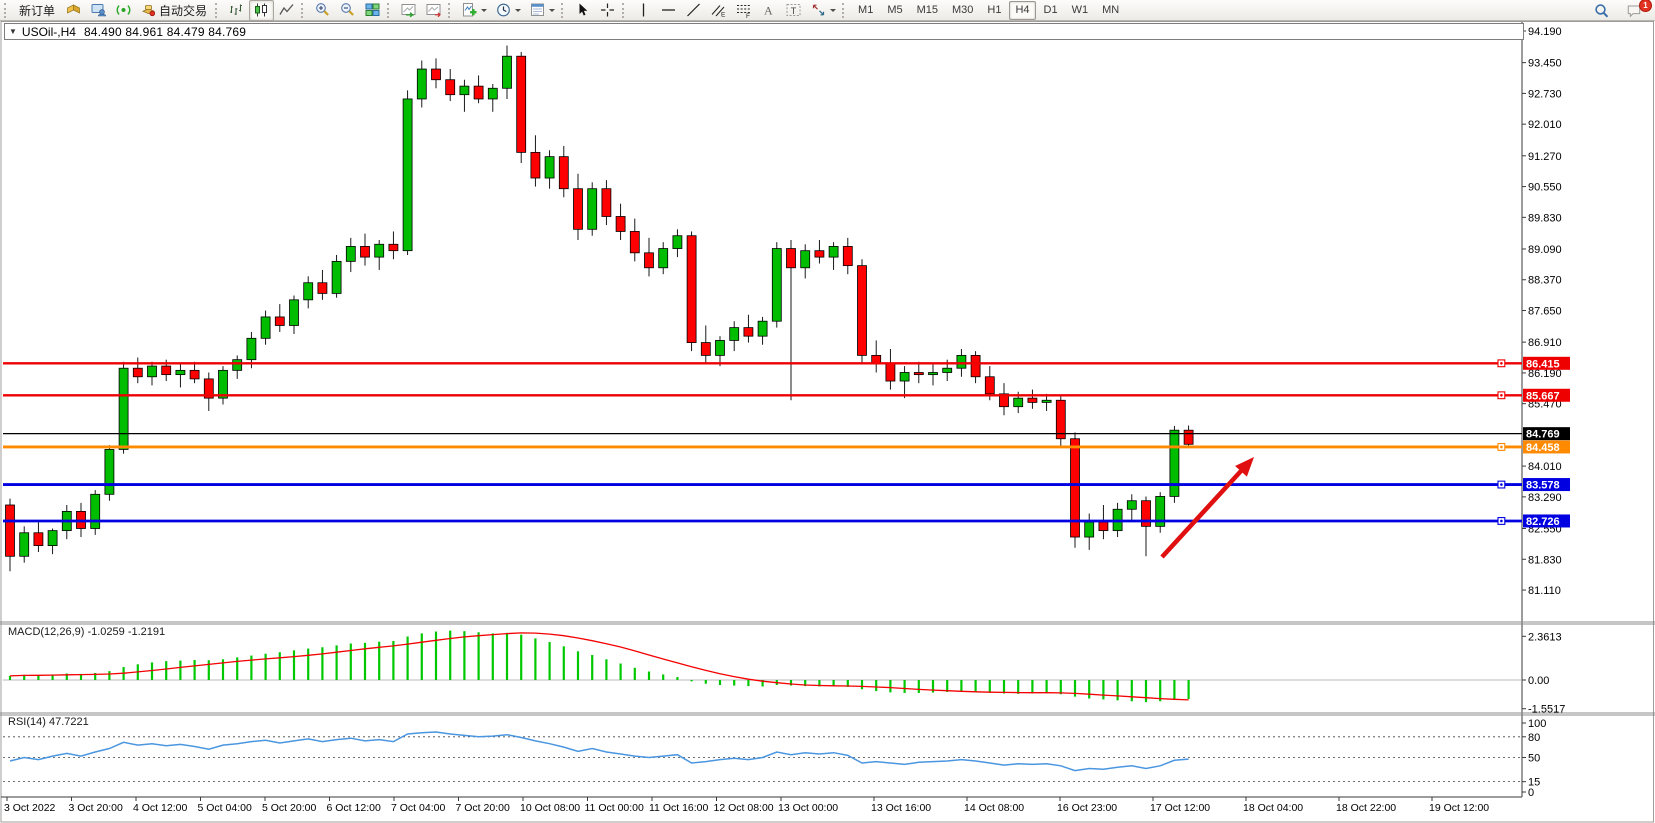 The height and width of the screenshot is (823, 1655). What do you see at coordinates (550, 808) in the screenshot?
I see `time-tick-label: 10 Oct 08:00` at bounding box center [550, 808].